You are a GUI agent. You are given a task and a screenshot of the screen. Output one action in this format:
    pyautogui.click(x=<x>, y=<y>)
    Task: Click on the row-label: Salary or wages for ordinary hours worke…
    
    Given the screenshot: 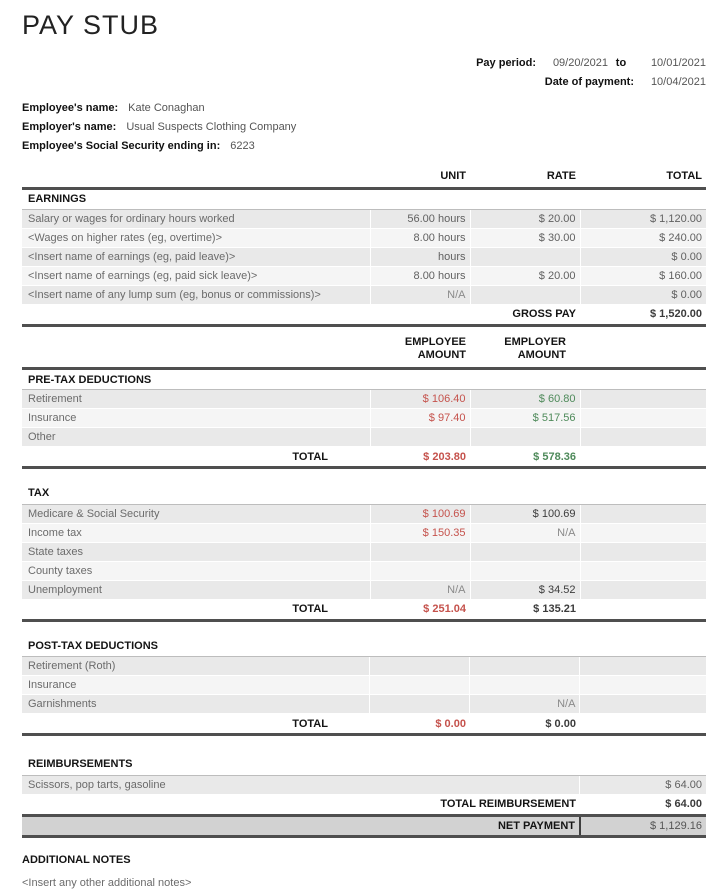 What is the action you would take?
    pyautogui.click(x=196, y=219)
    